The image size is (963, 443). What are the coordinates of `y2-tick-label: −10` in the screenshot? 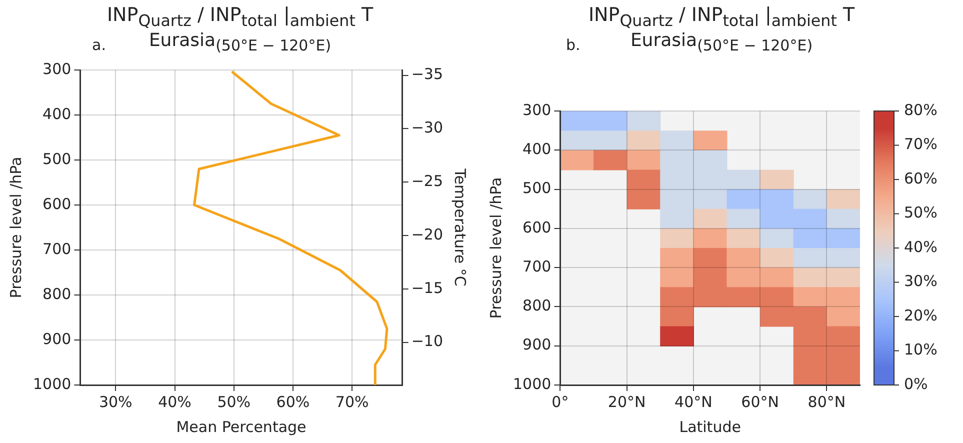 It's located at (427, 341).